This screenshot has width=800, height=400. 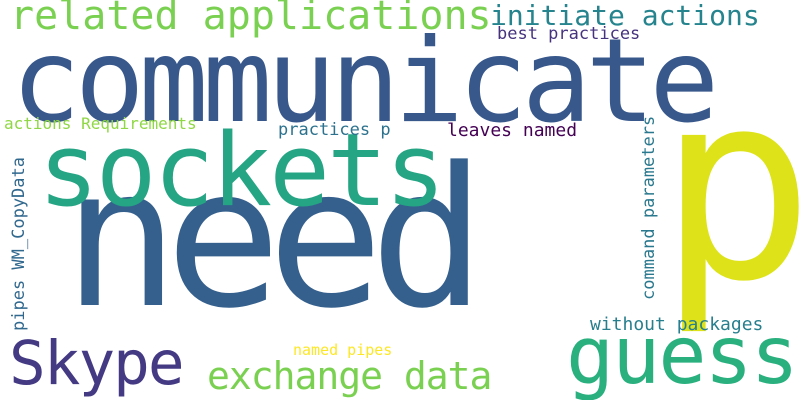 I want to click on word-actions-requirements: actions Requirements, so click(x=100, y=123).